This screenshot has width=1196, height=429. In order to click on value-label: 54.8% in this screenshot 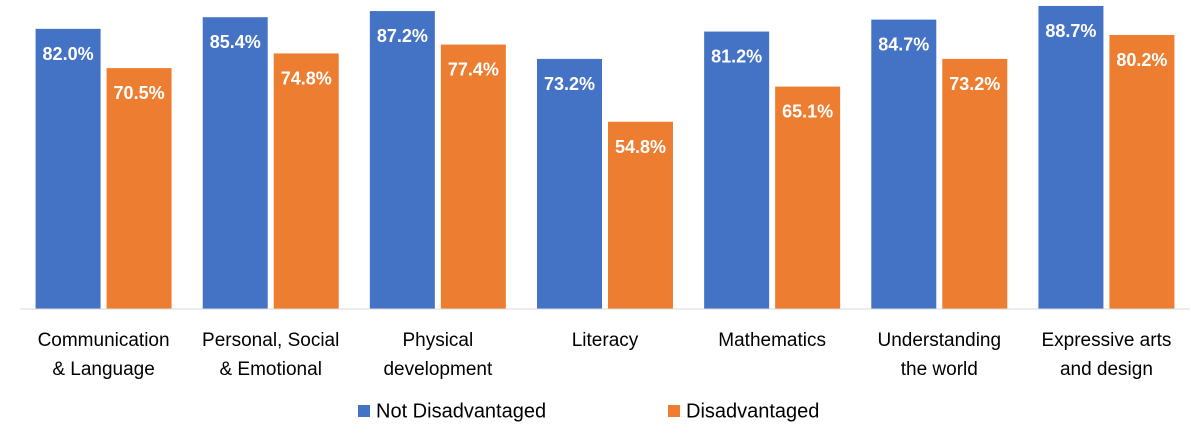, I will do `click(640, 147)`.